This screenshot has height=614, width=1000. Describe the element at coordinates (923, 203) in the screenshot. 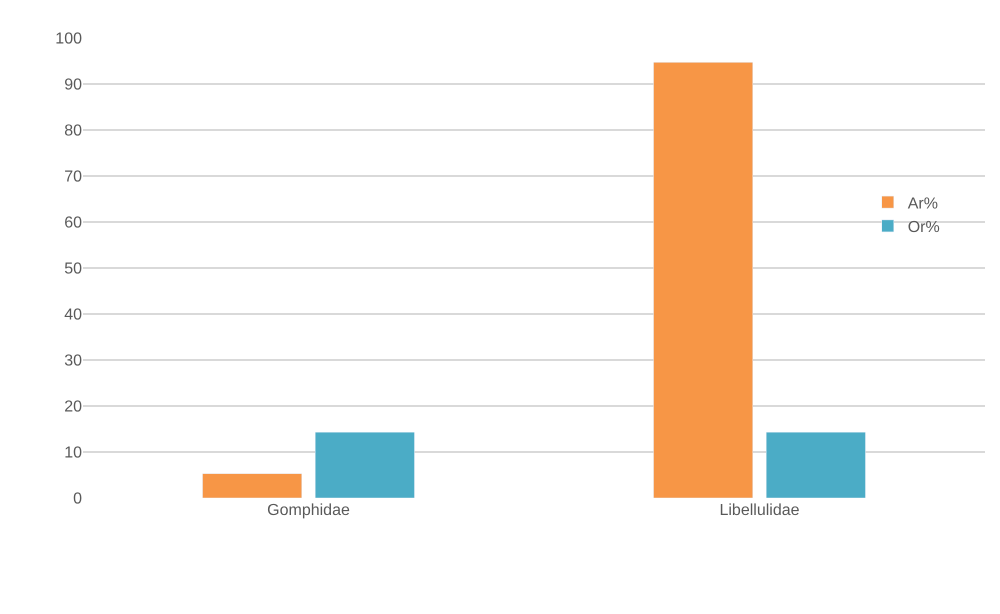

I see `legend-label: Ar%` at that location.